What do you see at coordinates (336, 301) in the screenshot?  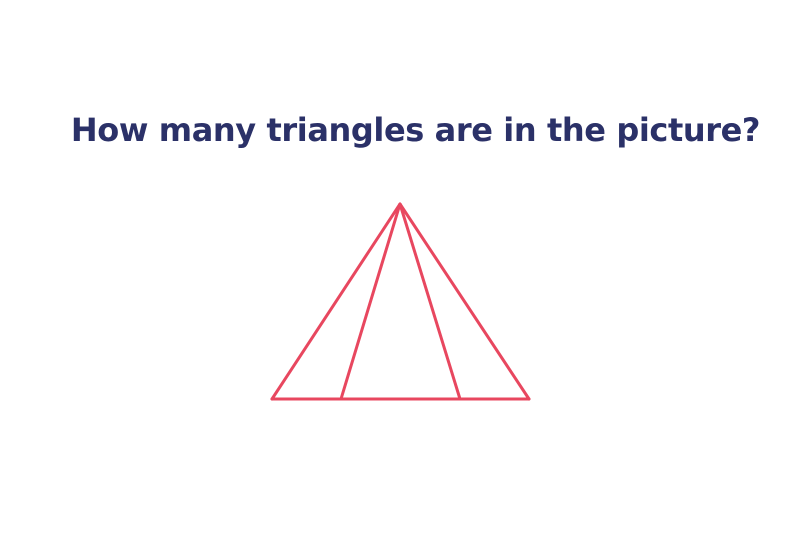 I see `left-side-line` at bounding box center [336, 301].